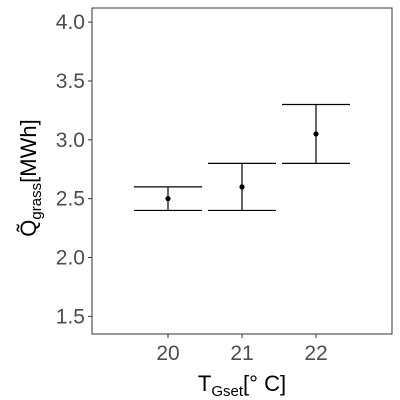  I want to click on x-axis-title-sub: Gset, so click(227, 391).